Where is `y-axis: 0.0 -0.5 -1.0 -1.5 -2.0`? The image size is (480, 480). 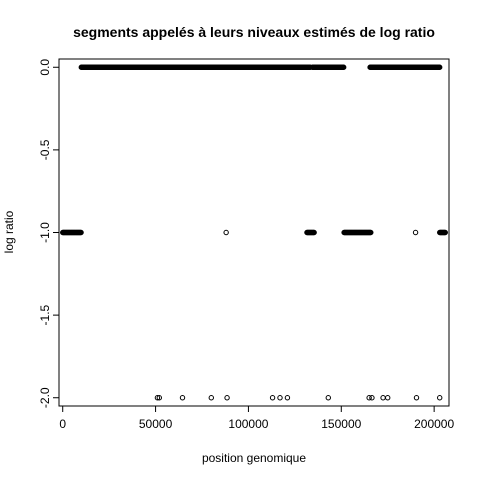 y-axis: 0.0 -0.5 -1.0 -1.5 -2.0 is located at coordinates (48, 233).